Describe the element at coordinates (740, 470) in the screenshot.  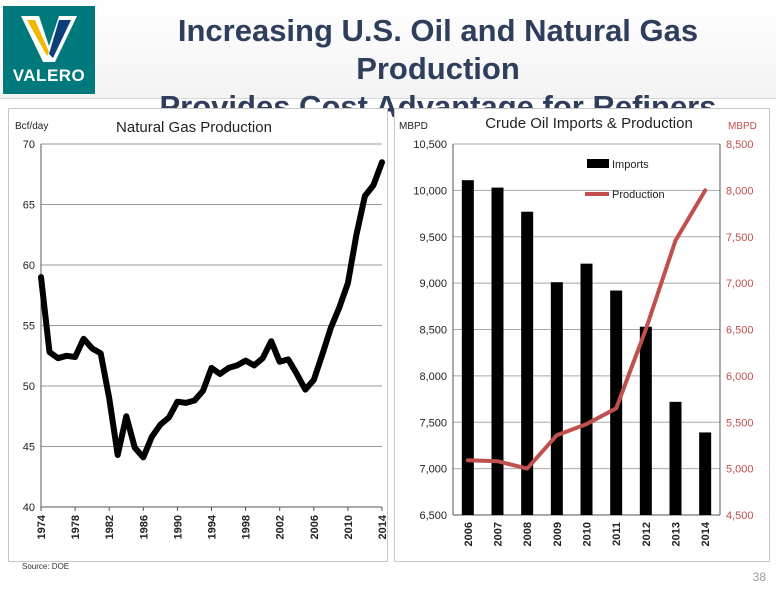
I see `right-tick-label: 5,000` at that location.